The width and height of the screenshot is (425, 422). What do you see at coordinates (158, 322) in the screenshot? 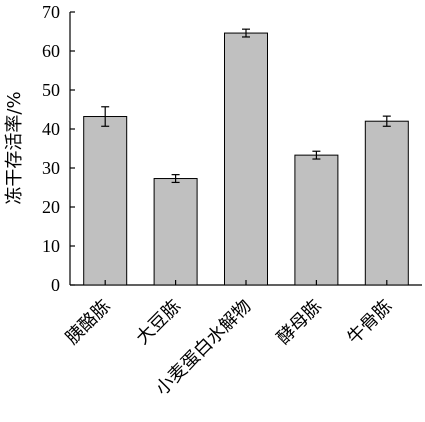
I see `x-tick-label: 大豆胨` at bounding box center [158, 322].